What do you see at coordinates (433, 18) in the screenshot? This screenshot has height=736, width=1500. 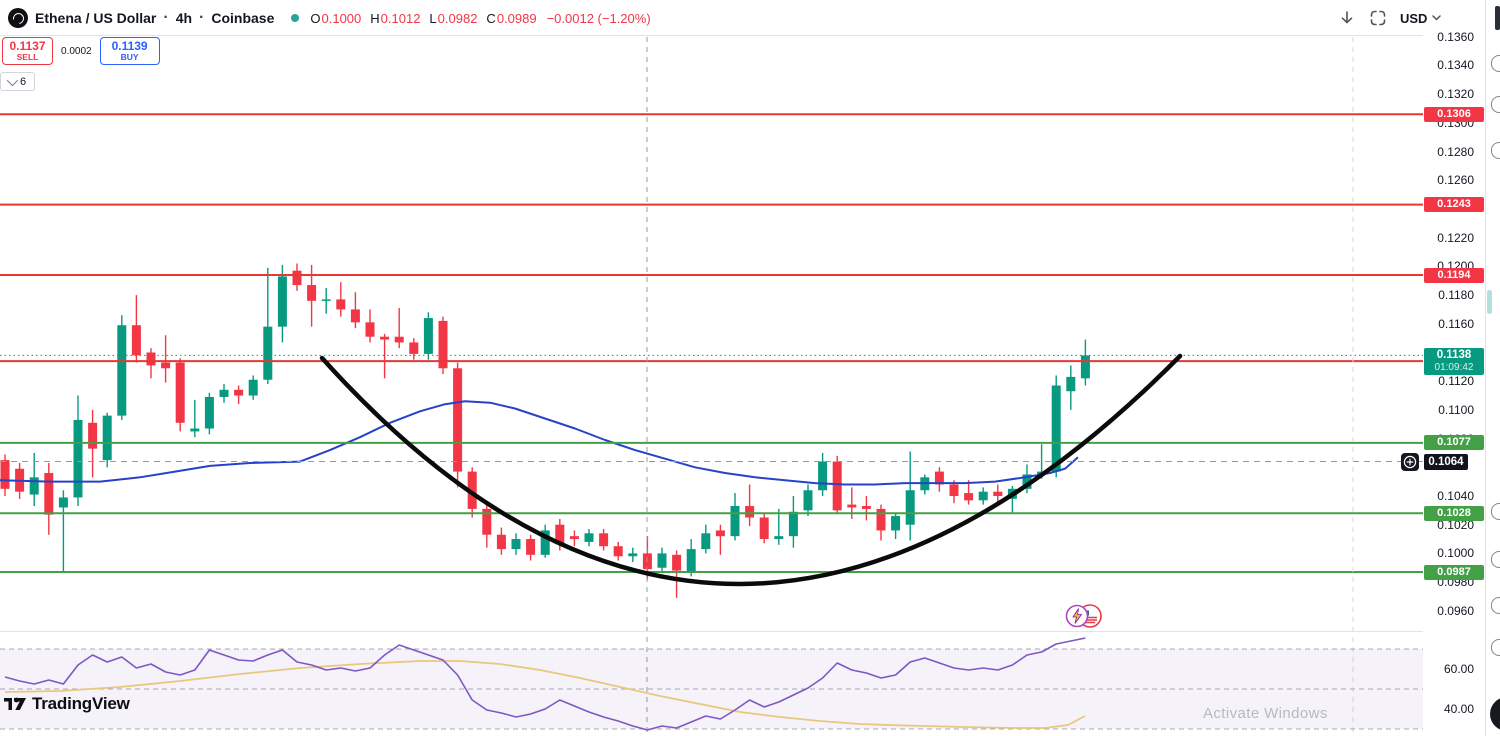 I see `low-key: L` at bounding box center [433, 18].